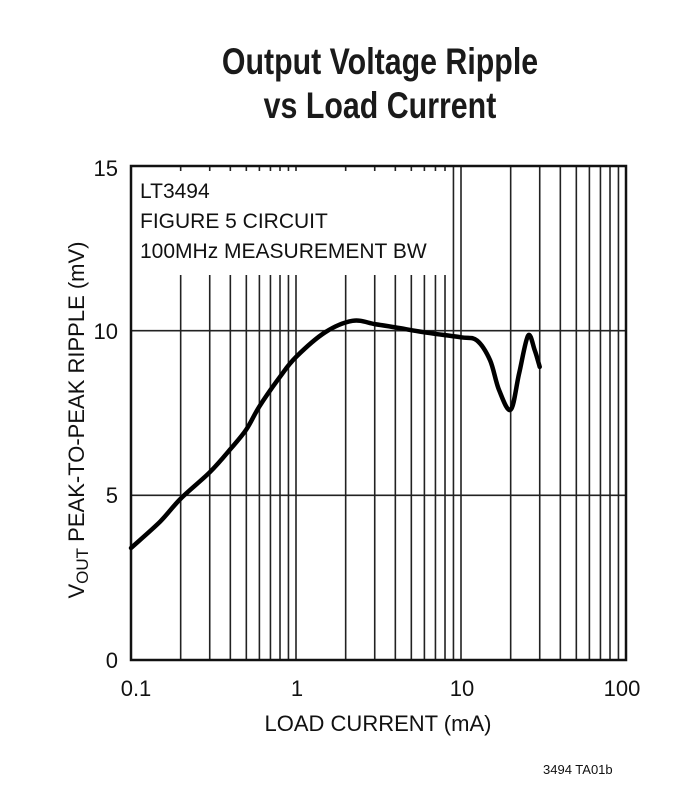 This screenshot has width=692, height=797. I want to click on chart-title-line2: vs Load Current, so click(380, 105).